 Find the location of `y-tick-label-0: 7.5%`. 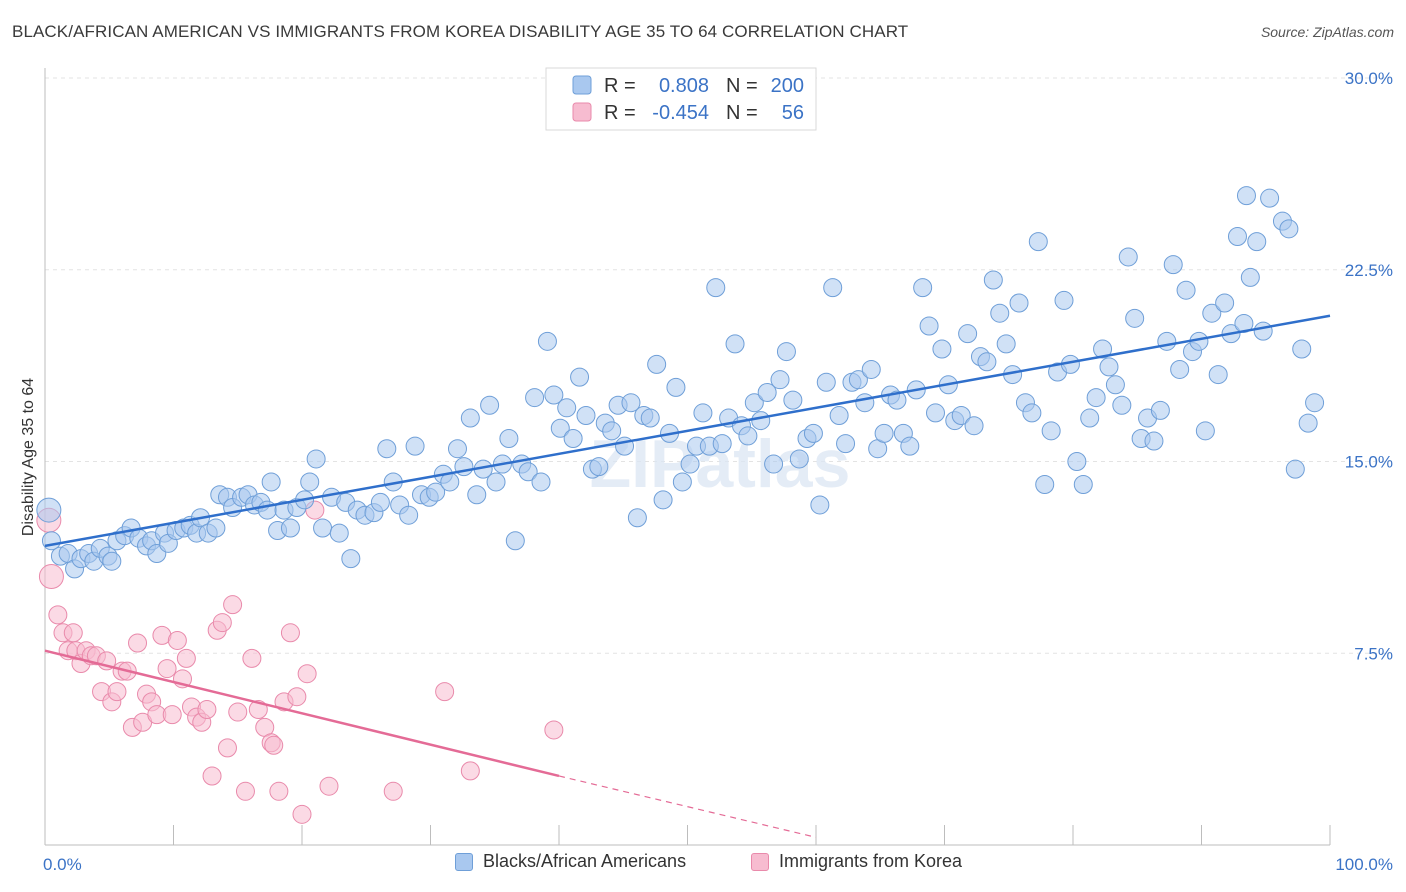

y-tick-label-0: 7.5% is located at coordinates (1373, 653).